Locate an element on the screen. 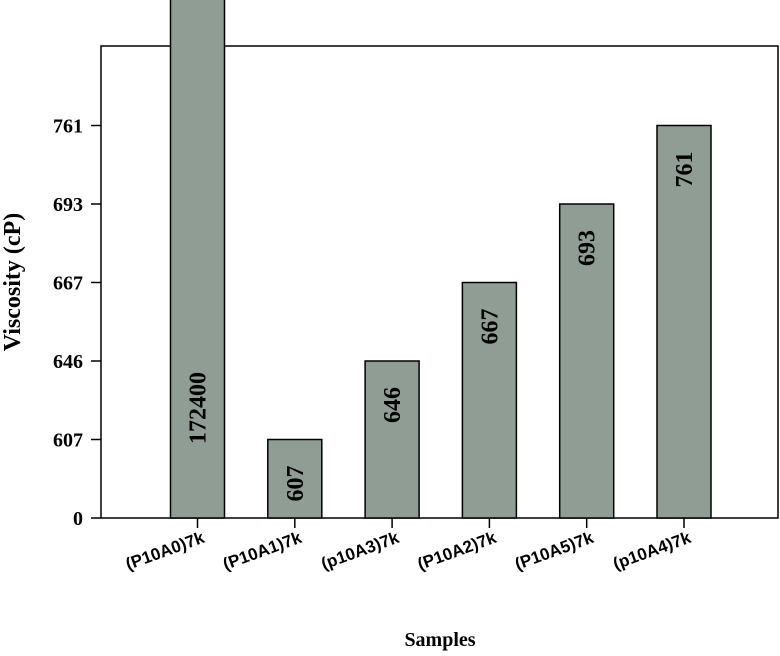  bar-data-label: 646 is located at coordinates (393, 405).